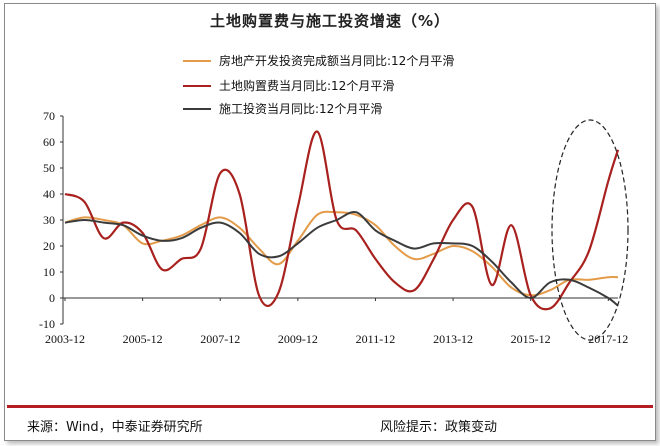 The height and width of the screenshot is (446, 660). I want to click on y-tick-label: 40, so click(49, 194).